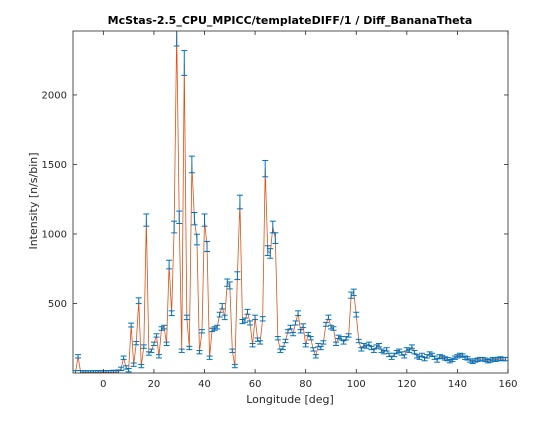  What do you see at coordinates (255, 384) in the screenshot?
I see `x-tick-label: 60` at bounding box center [255, 384].